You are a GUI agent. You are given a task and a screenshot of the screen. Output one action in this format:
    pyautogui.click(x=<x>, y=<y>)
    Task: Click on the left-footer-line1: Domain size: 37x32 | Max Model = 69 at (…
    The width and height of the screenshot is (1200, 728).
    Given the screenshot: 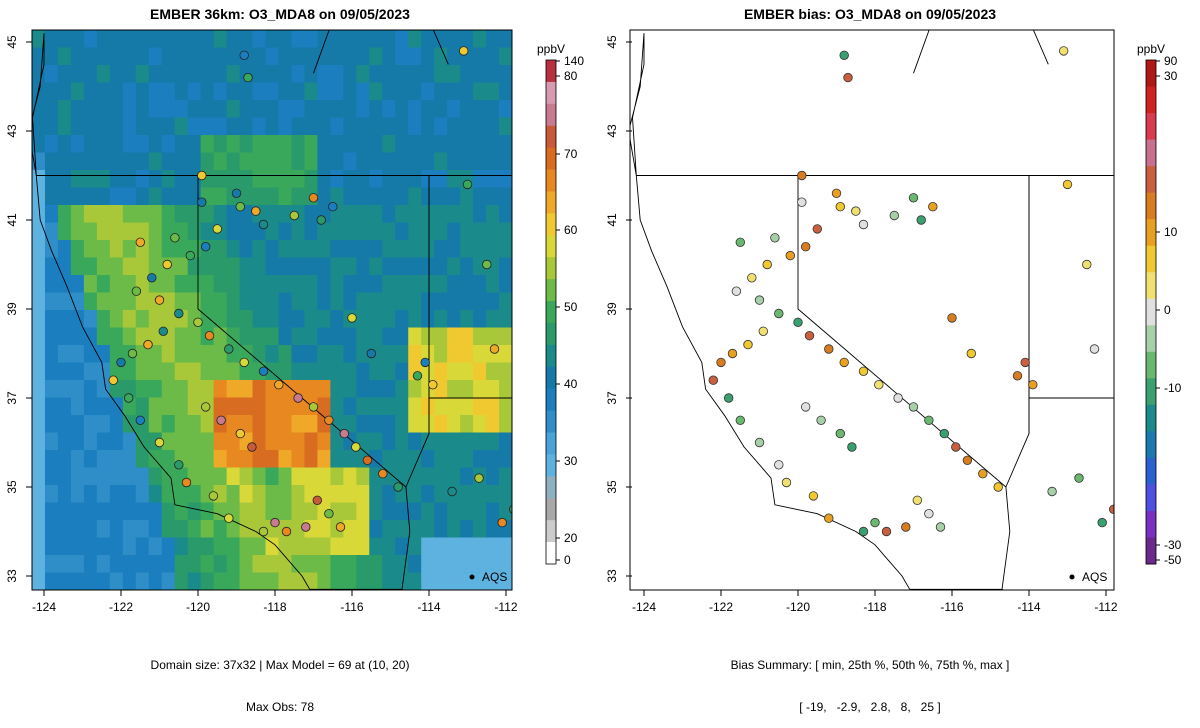 What is the action you would take?
    pyautogui.click(x=280, y=665)
    